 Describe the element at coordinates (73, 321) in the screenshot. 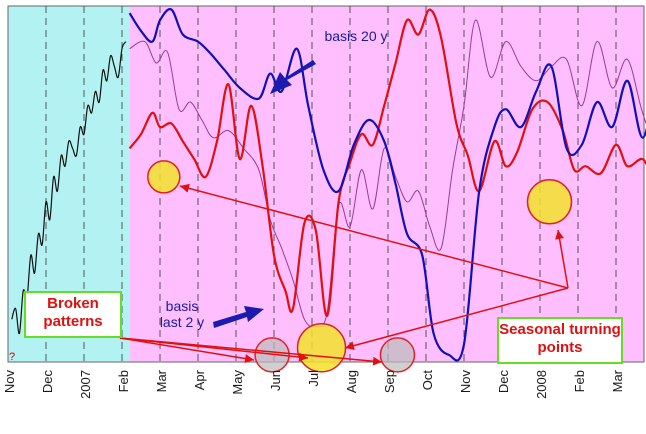

I see `broken-line2: patterns` at that location.